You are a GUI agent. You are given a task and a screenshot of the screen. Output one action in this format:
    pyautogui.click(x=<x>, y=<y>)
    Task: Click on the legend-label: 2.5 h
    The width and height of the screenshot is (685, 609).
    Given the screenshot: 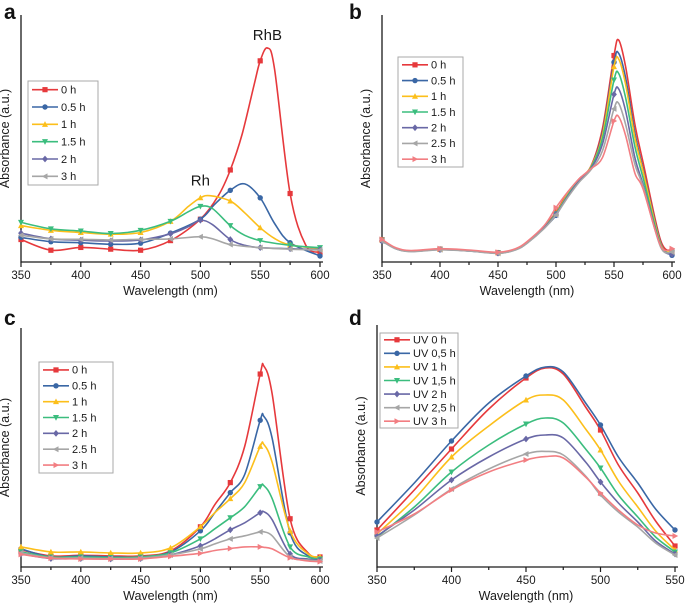 What is the action you would take?
    pyautogui.click(x=84, y=450)
    